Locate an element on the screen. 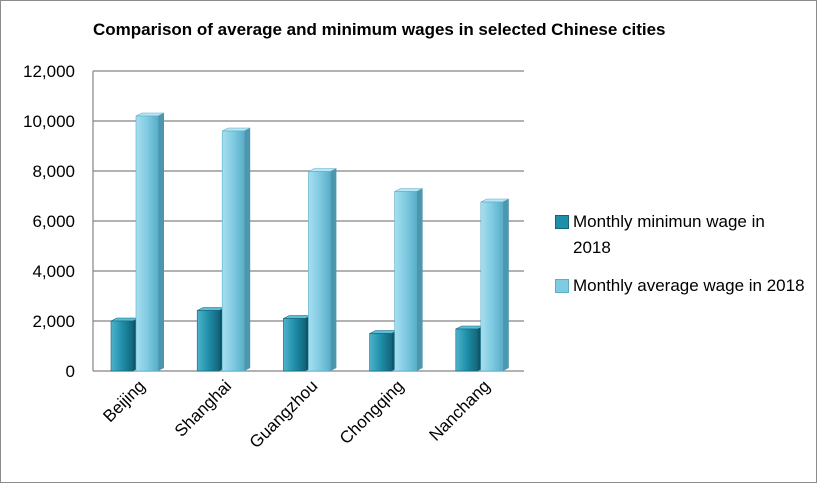 This screenshot has height=483, width=817. x-tick-label: Shanghai is located at coordinates (203, 408).